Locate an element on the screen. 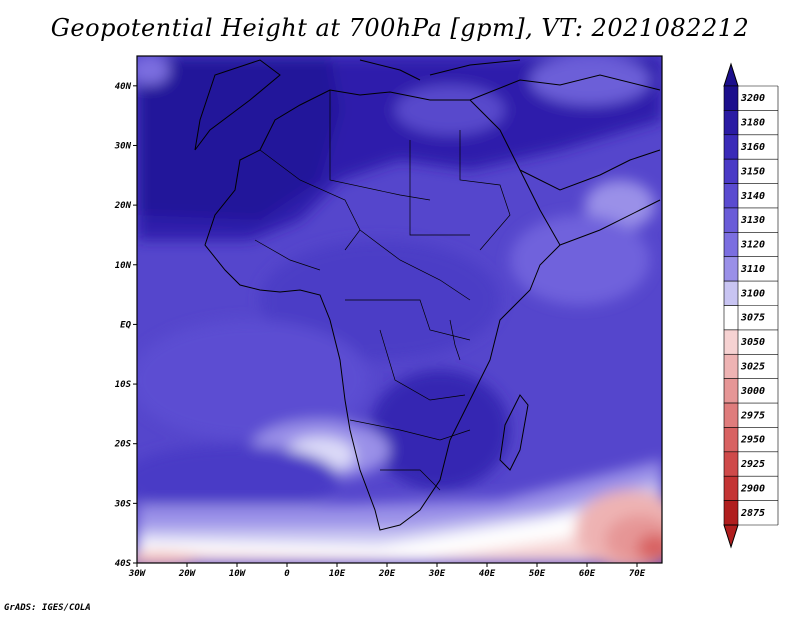  colorbar-label: 2900 is located at coordinates (752, 488).